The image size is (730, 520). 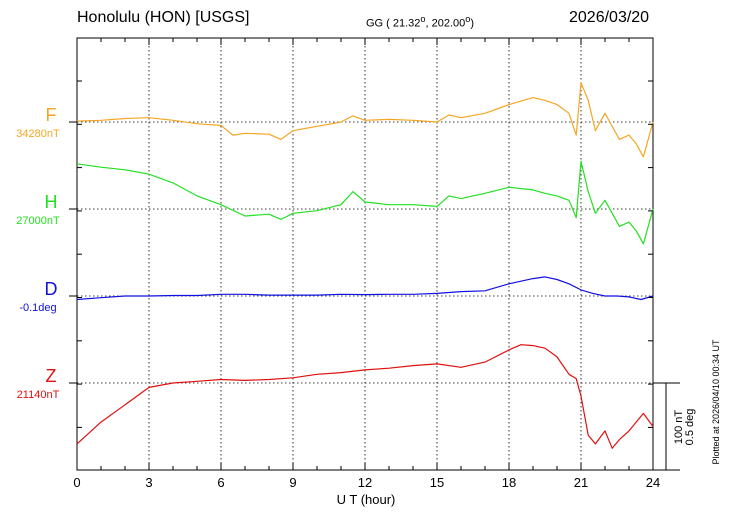 What do you see at coordinates (690, 427) in the screenshot?
I see `scale-bar-deg-label: 0.5 deg` at bounding box center [690, 427].